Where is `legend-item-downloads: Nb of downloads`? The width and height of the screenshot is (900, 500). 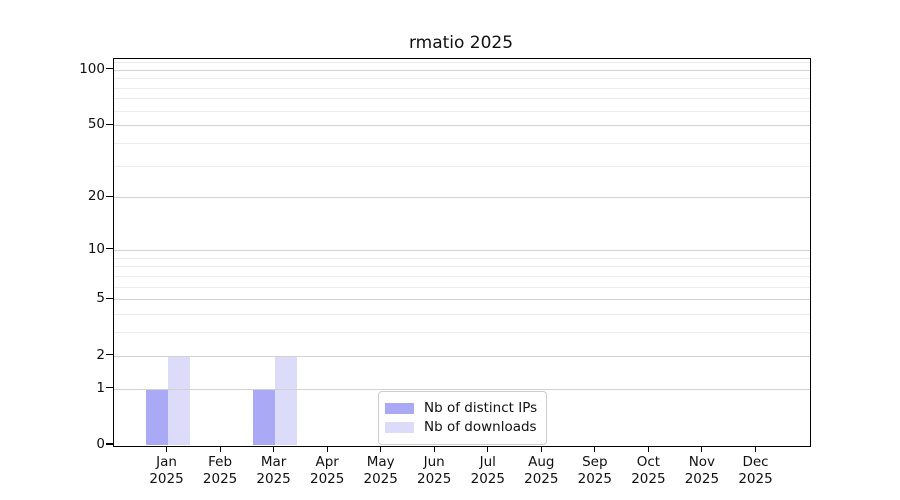 legend-item-downloads: Nb of downloads is located at coordinates (461, 427).